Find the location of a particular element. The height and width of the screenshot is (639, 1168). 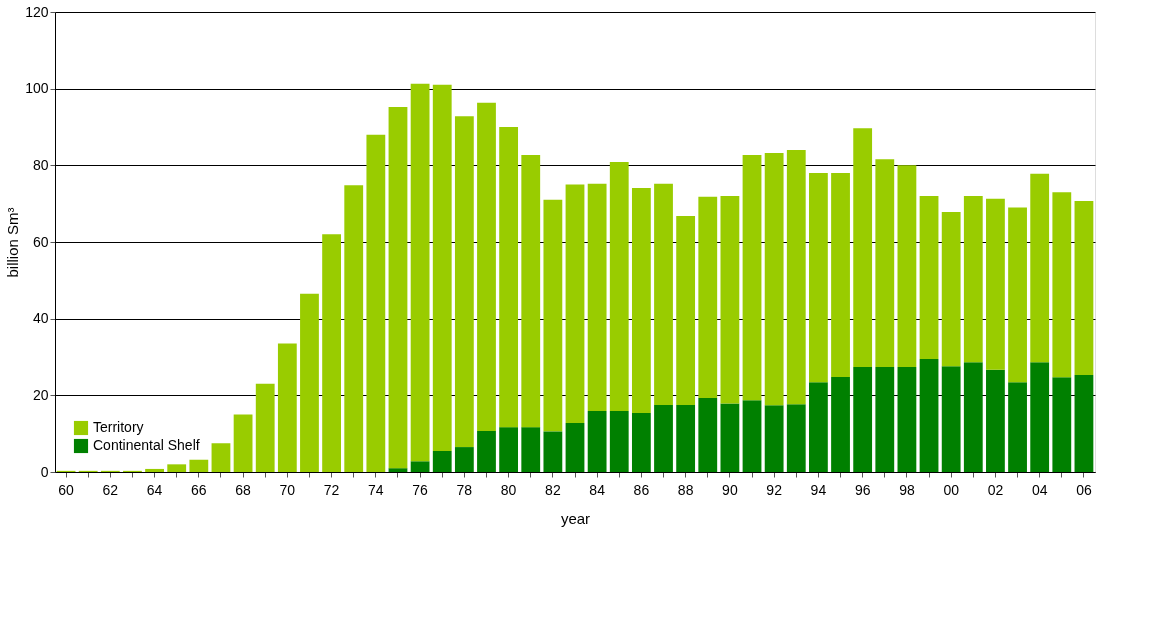

x-tick-label: 90 is located at coordinates (730, 489).